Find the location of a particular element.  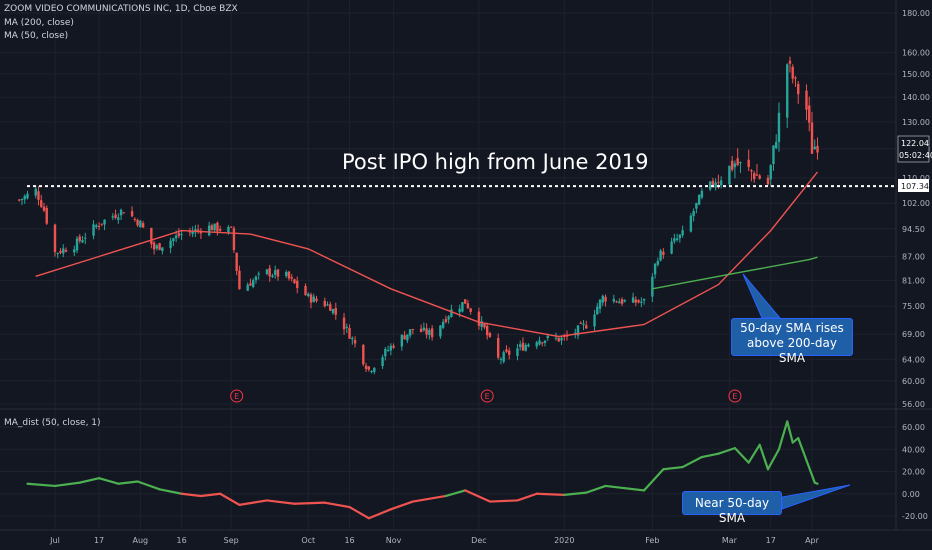

price-tick-label: 180.00 is located at coordinates (916, 13).